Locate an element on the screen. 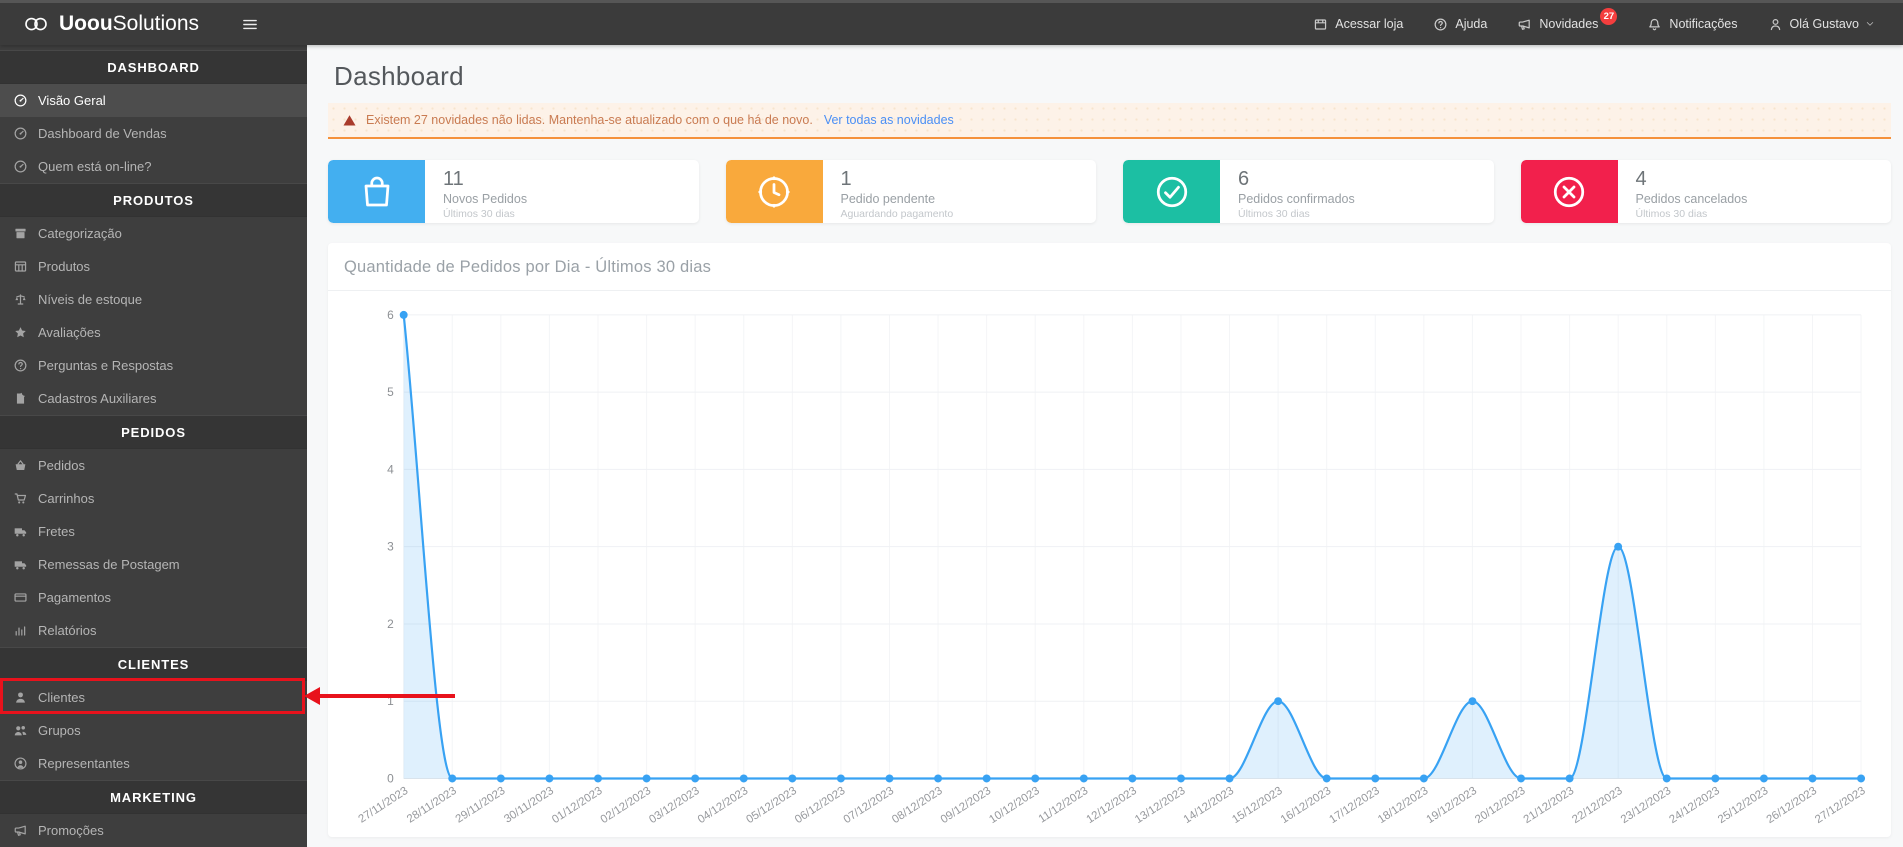  sidebar-item-label: Clientes is located at coordinates (61, 697).